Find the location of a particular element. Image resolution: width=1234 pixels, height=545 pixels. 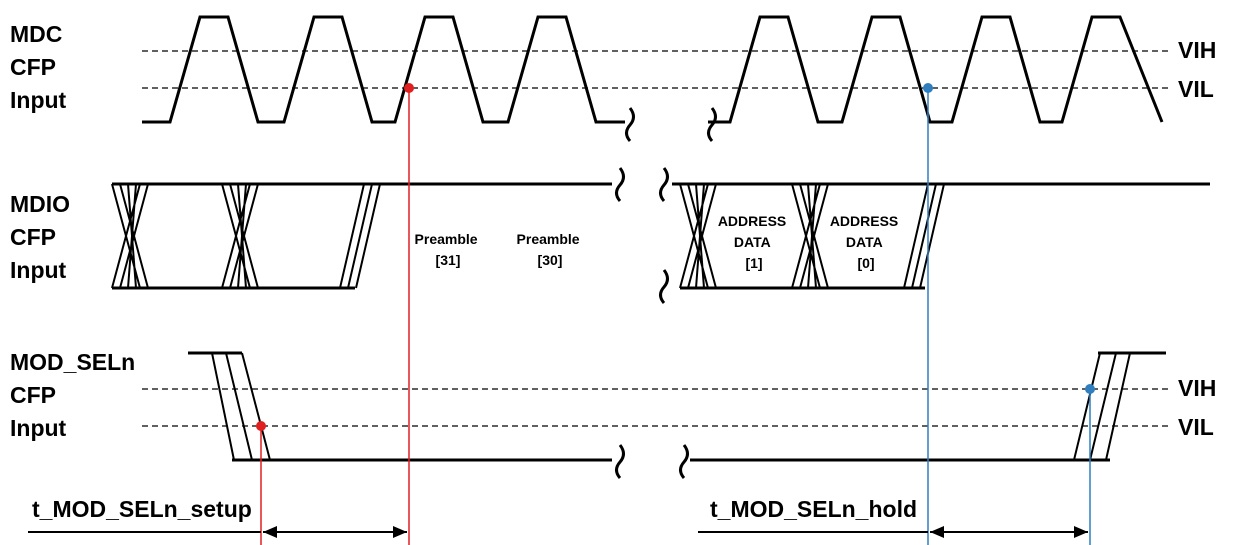

modsel-label-line-1: MOD_SELn is located at coordinates (72, 362).